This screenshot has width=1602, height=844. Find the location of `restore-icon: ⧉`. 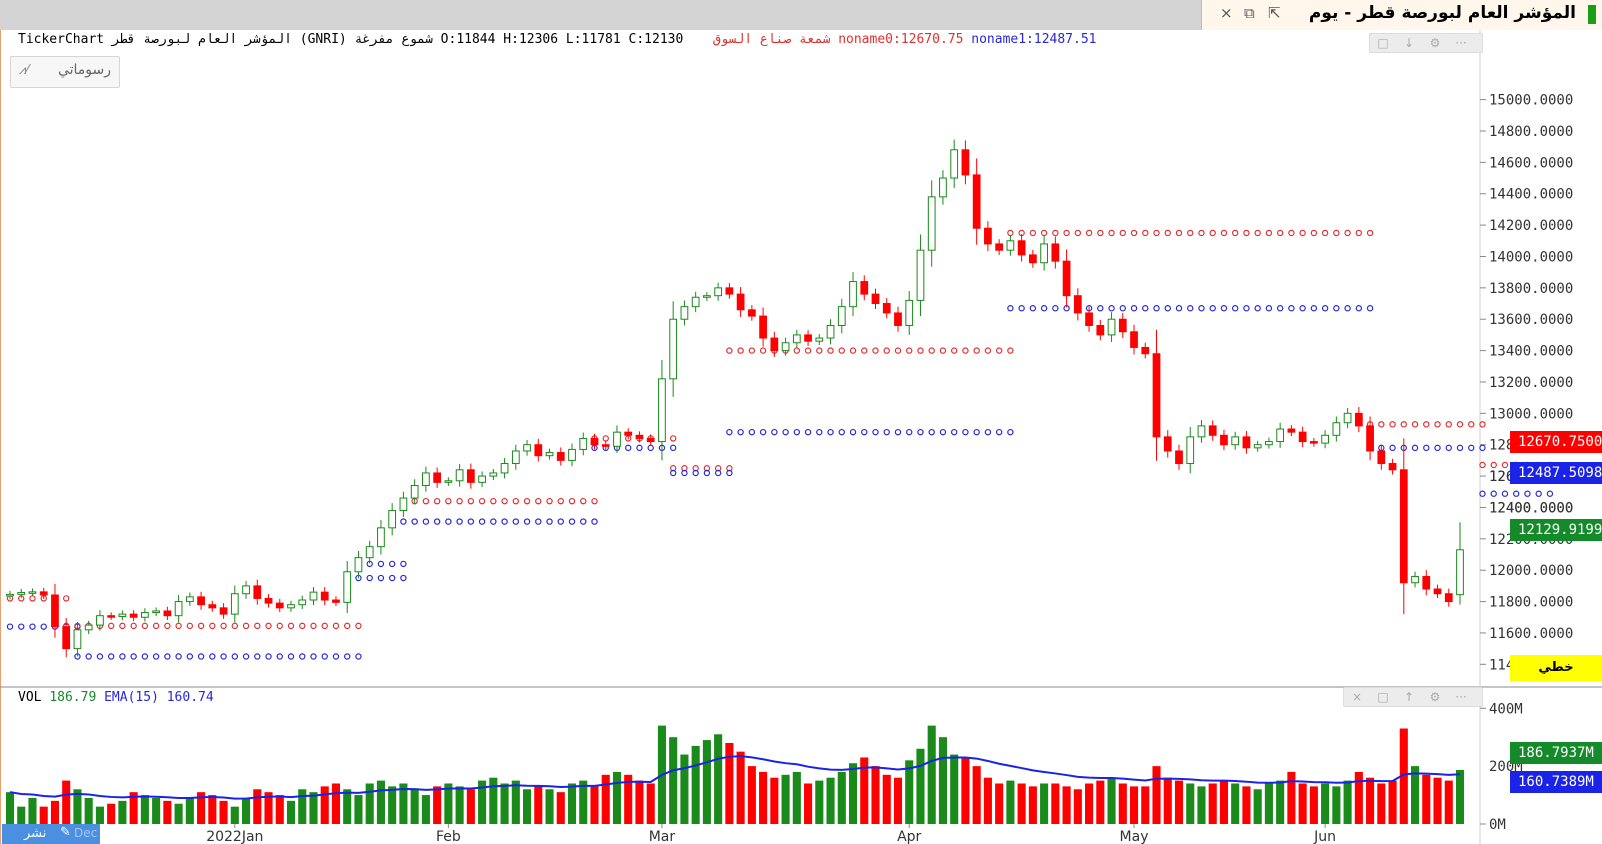

restore-icon: ⧉ is located at coordinates (1249, 13).